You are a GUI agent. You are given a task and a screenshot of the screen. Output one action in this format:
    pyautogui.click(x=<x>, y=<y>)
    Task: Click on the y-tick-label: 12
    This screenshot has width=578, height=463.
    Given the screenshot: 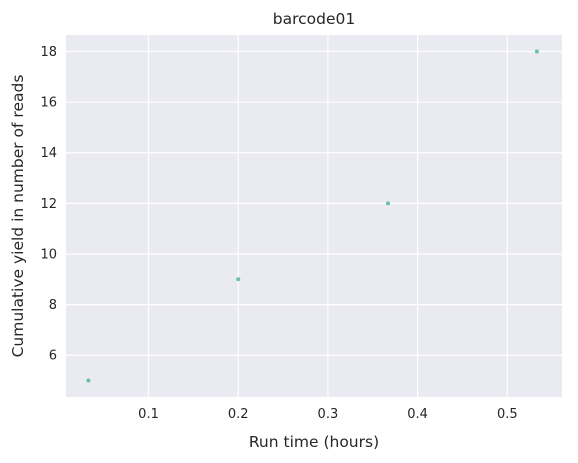 What is the action you would take?
    pyautogui.click(x=48, y=204)
    